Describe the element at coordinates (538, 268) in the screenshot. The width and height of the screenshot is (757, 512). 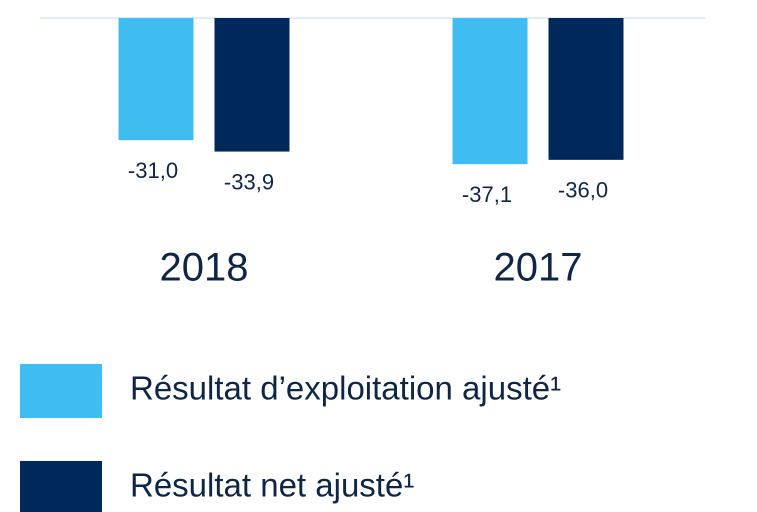
I see `x-tick-label: 2017` at that location.